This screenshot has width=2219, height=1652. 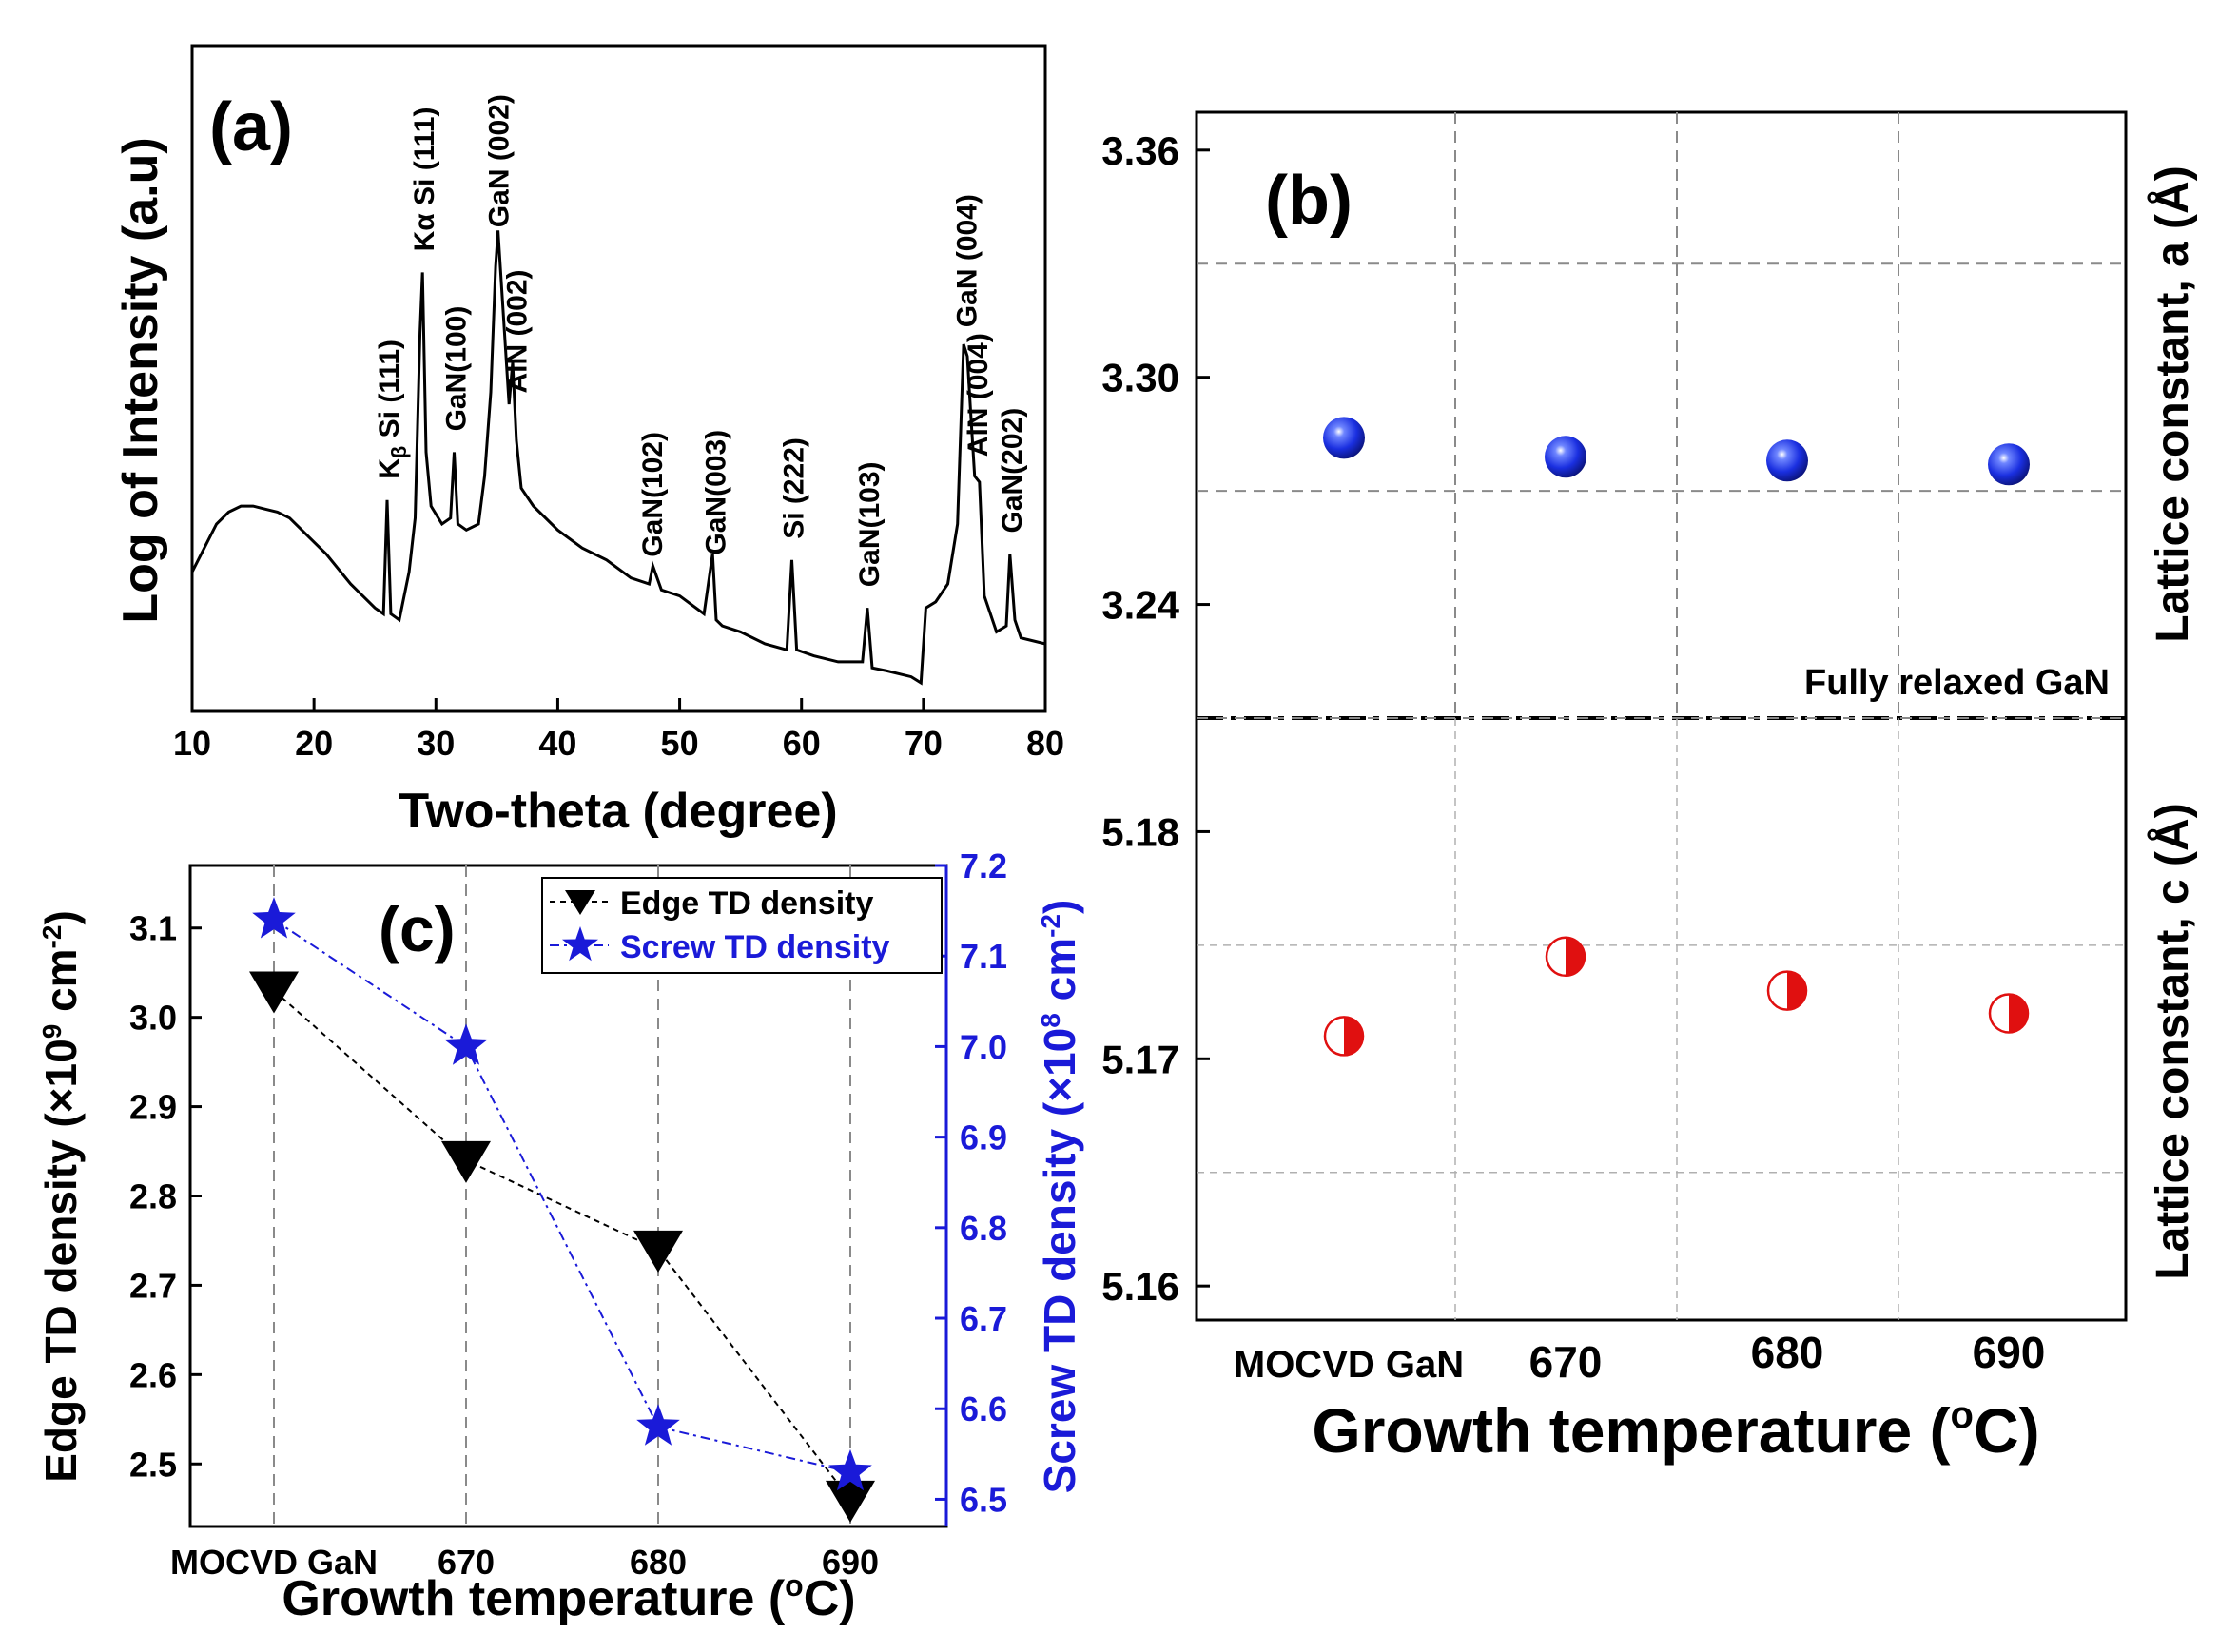 I want to click on legend-box, so click(x=742, y=925).